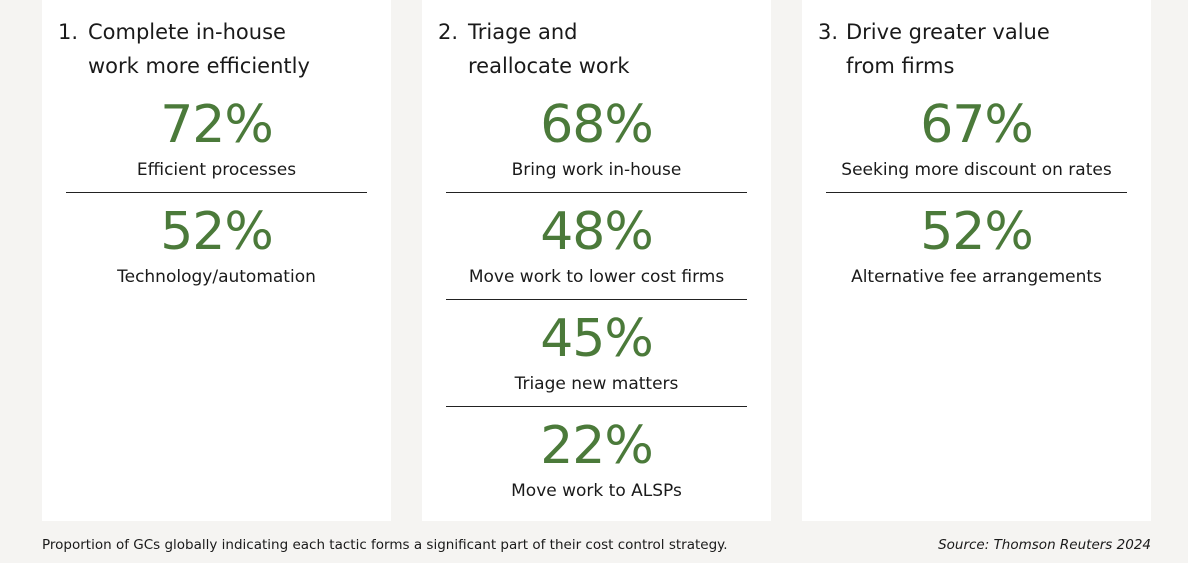 The height and width of the screenshot is (563, 1188). Describe the element at coordinates (217, 125) in the screenshot. I see `stat-value: 72%` at that location.